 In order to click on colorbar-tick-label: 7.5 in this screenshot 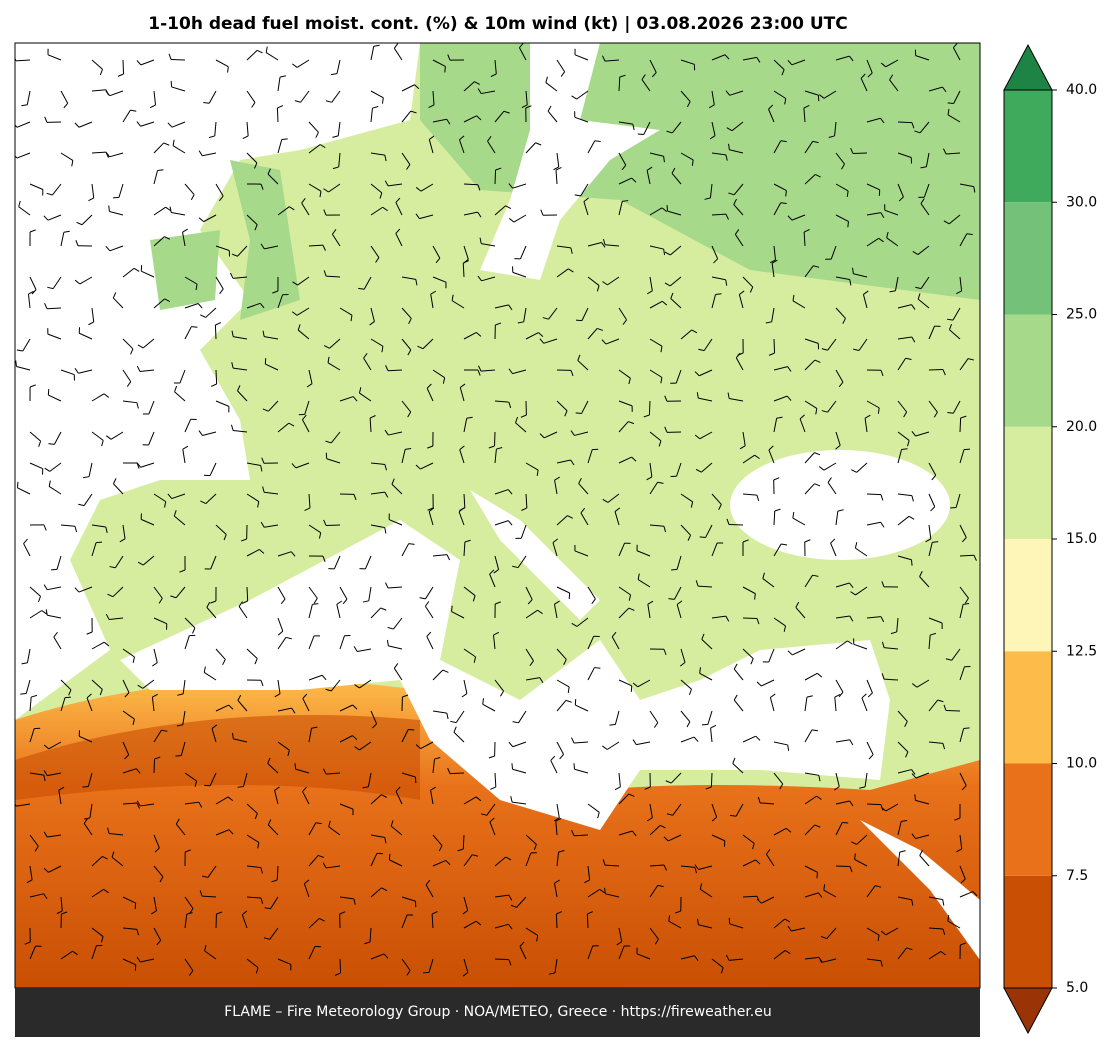, I will do `click(1077, 876)`.